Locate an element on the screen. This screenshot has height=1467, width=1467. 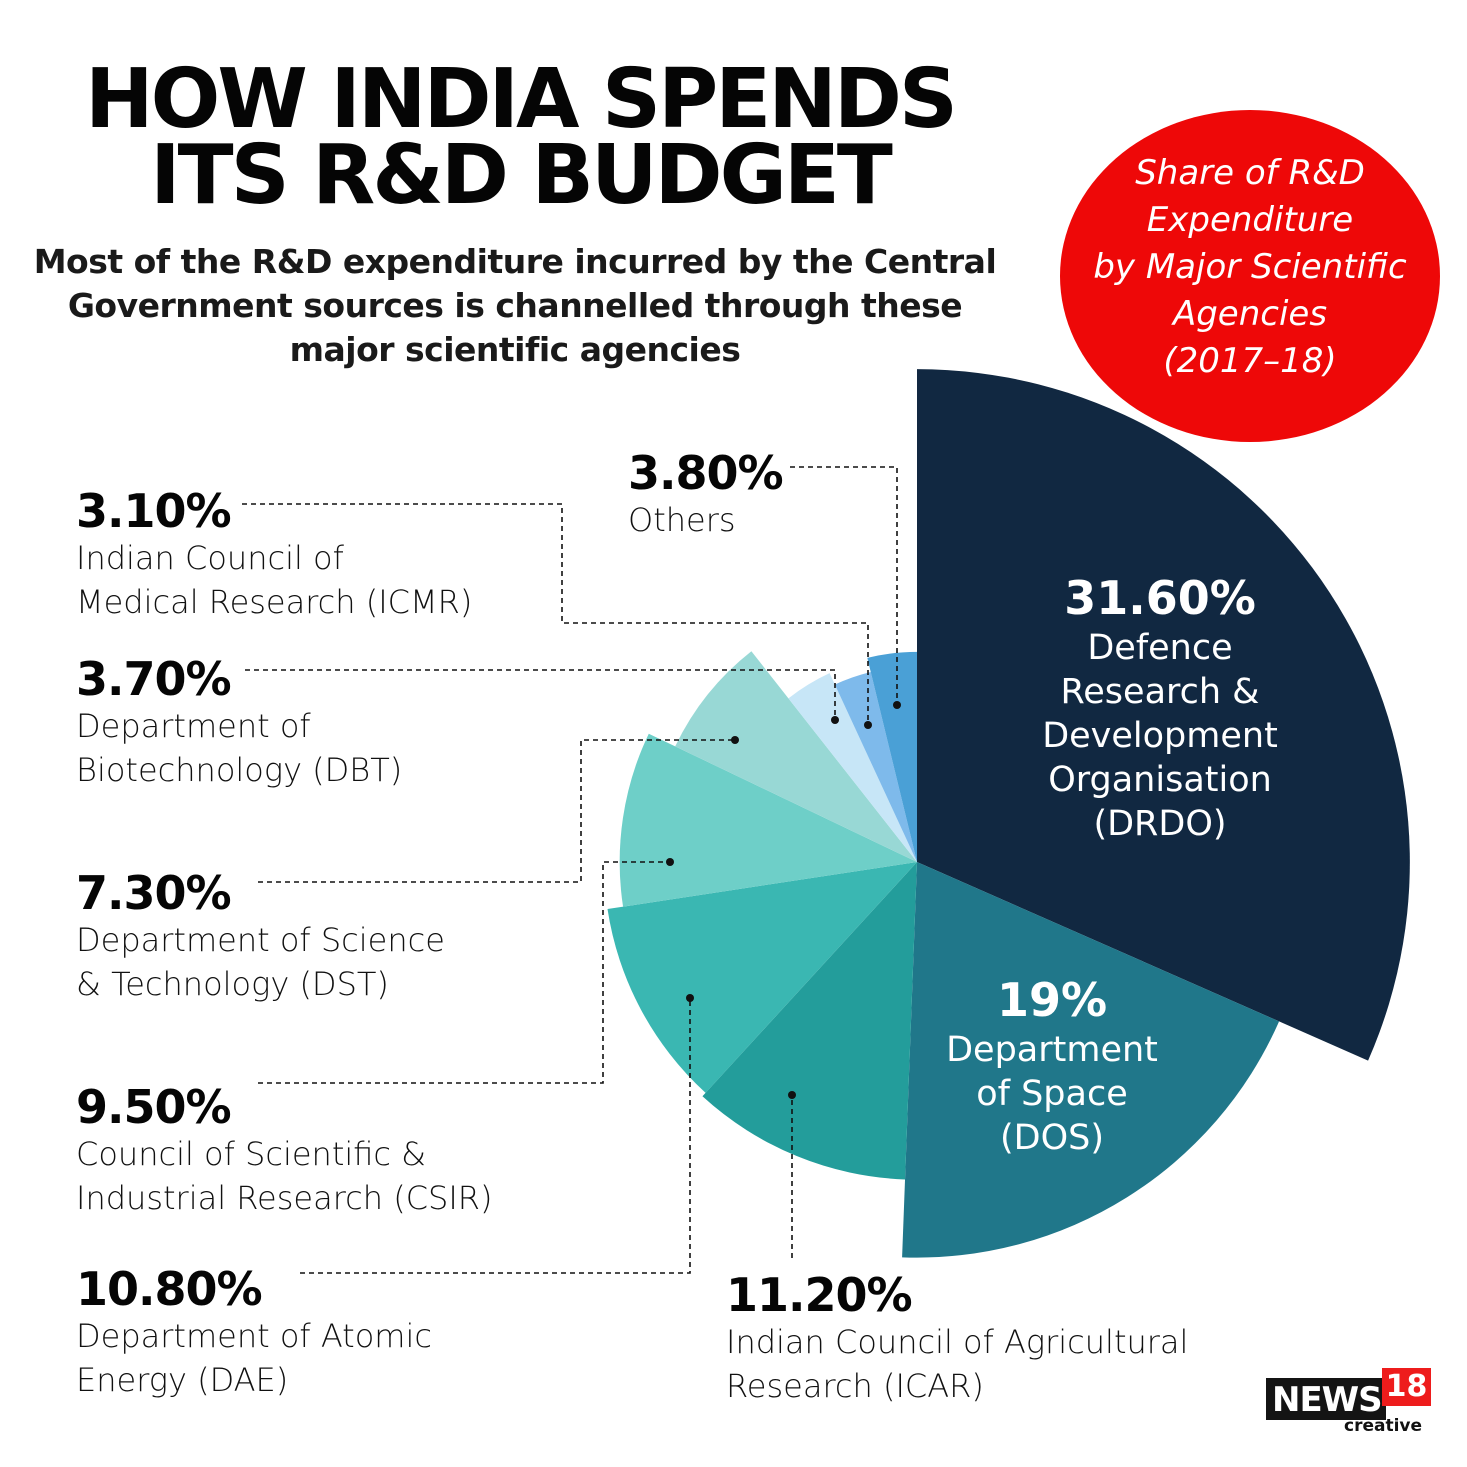
leader-line-dae is located at coordinates (495, 1136).